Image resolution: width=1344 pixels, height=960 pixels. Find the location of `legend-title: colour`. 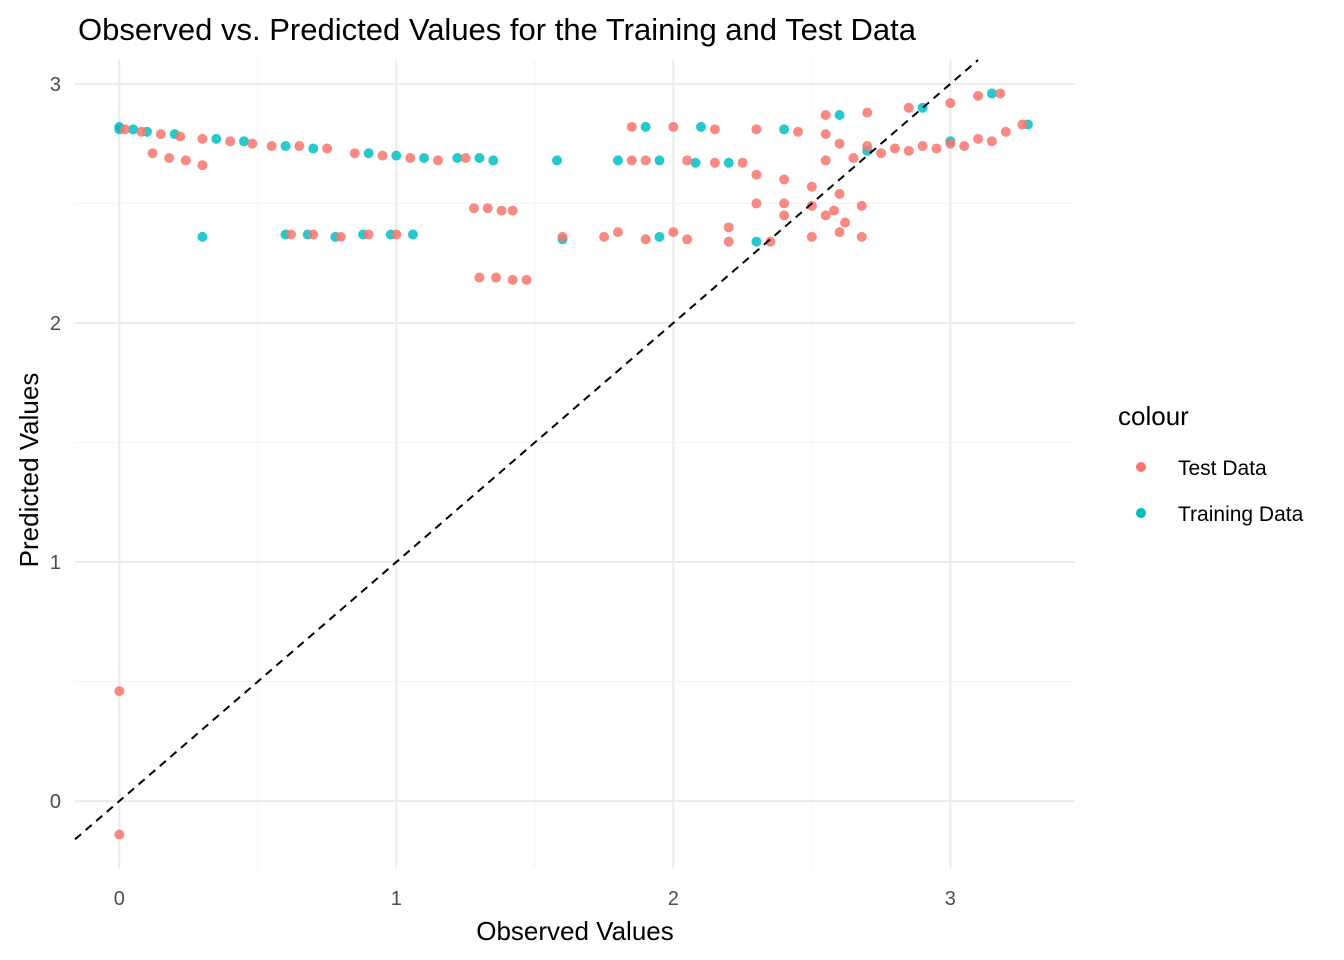

legend-title: colour is located at coordinates (1153, 416).